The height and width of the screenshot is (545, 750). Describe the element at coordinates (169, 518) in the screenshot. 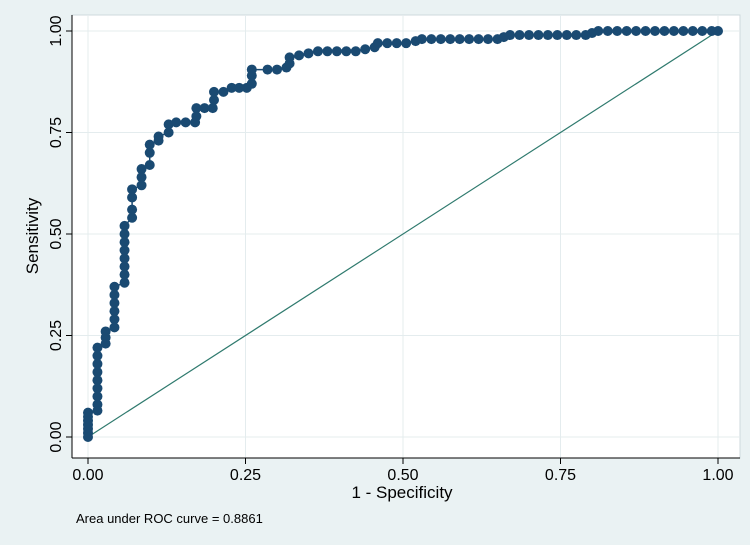

I see `auc-note: Area under ROC curve = 0.8861` at that location.